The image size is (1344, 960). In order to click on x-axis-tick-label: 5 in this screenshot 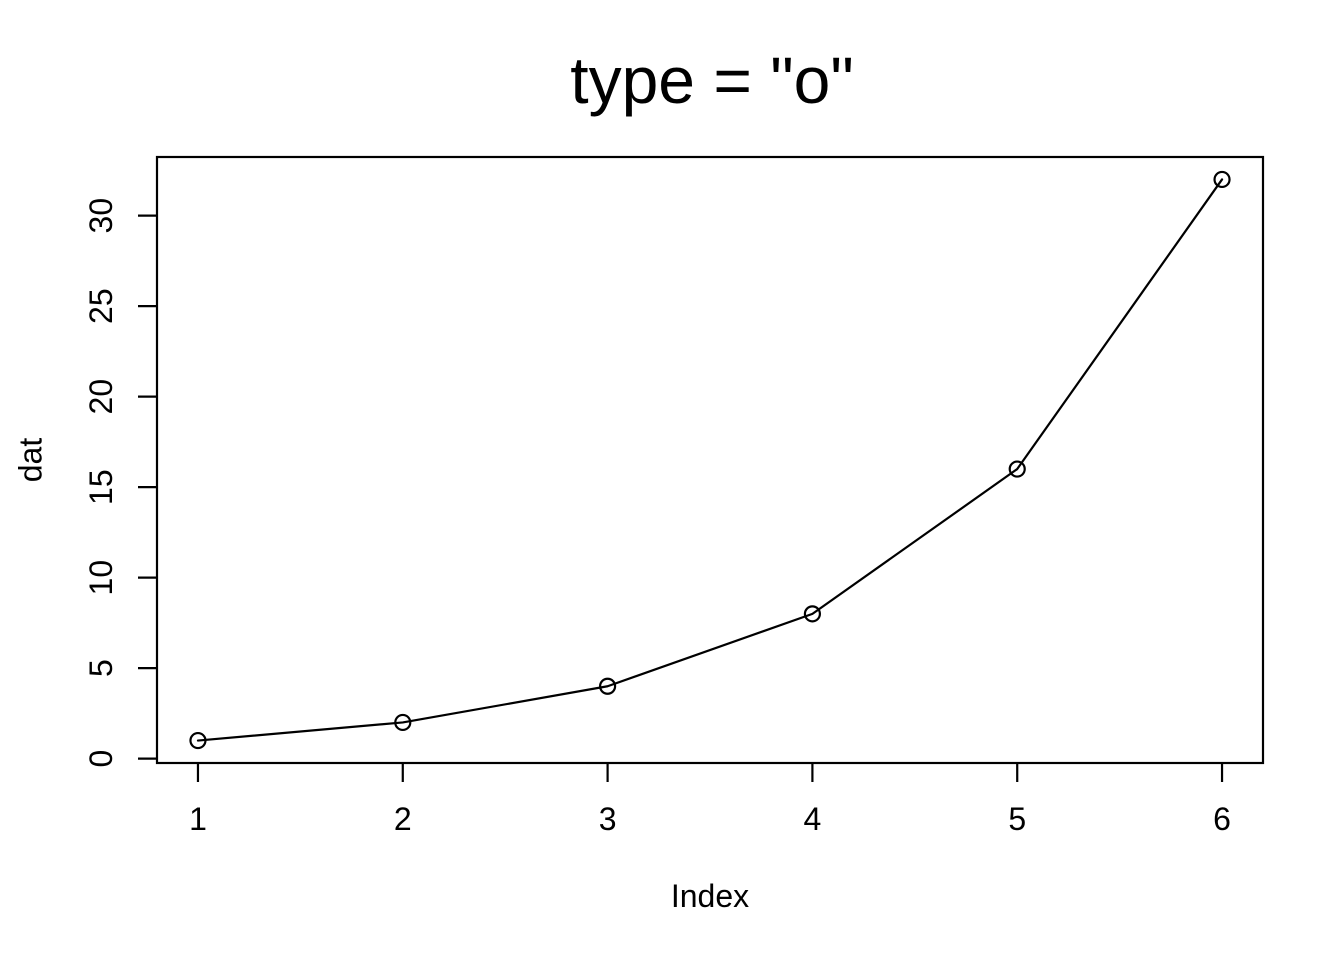, I will do `click(1017, 819)`.